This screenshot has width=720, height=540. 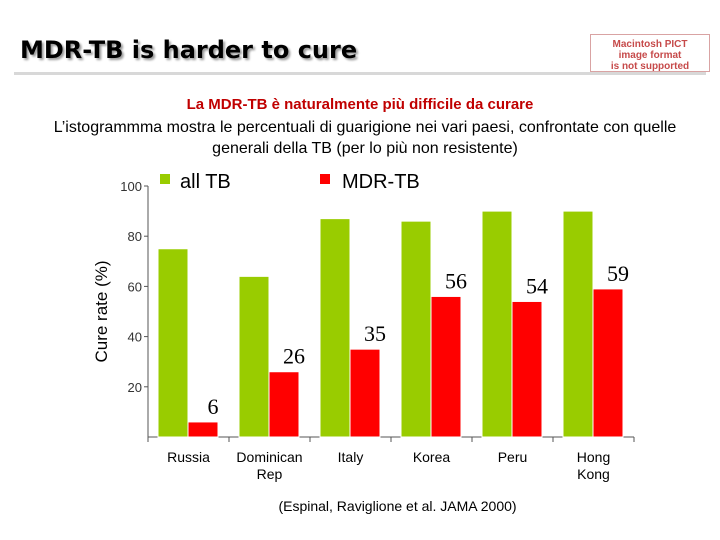 I want to click on mdr-tb-data-label-0: 6, so click(x=213, y=406).